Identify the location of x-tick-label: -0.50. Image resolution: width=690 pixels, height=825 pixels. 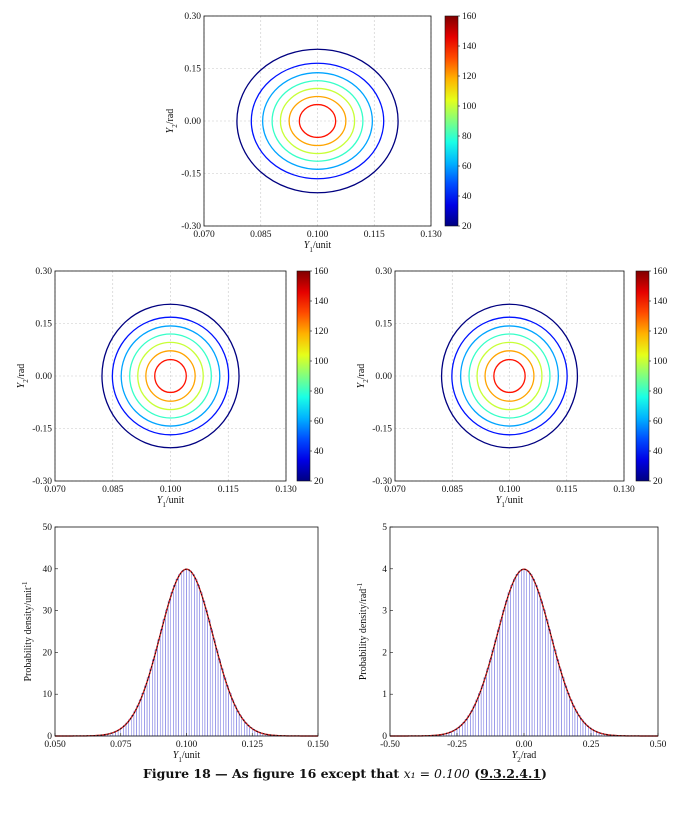
(390, 745).